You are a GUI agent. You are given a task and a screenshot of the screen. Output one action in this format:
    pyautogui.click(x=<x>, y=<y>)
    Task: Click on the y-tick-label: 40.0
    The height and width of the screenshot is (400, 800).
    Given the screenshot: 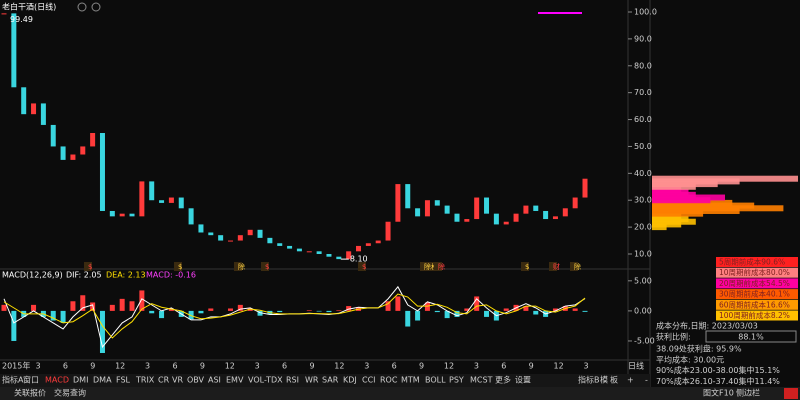 What is the action you would take?
    pyautogui.click(x=643, y=173)
    